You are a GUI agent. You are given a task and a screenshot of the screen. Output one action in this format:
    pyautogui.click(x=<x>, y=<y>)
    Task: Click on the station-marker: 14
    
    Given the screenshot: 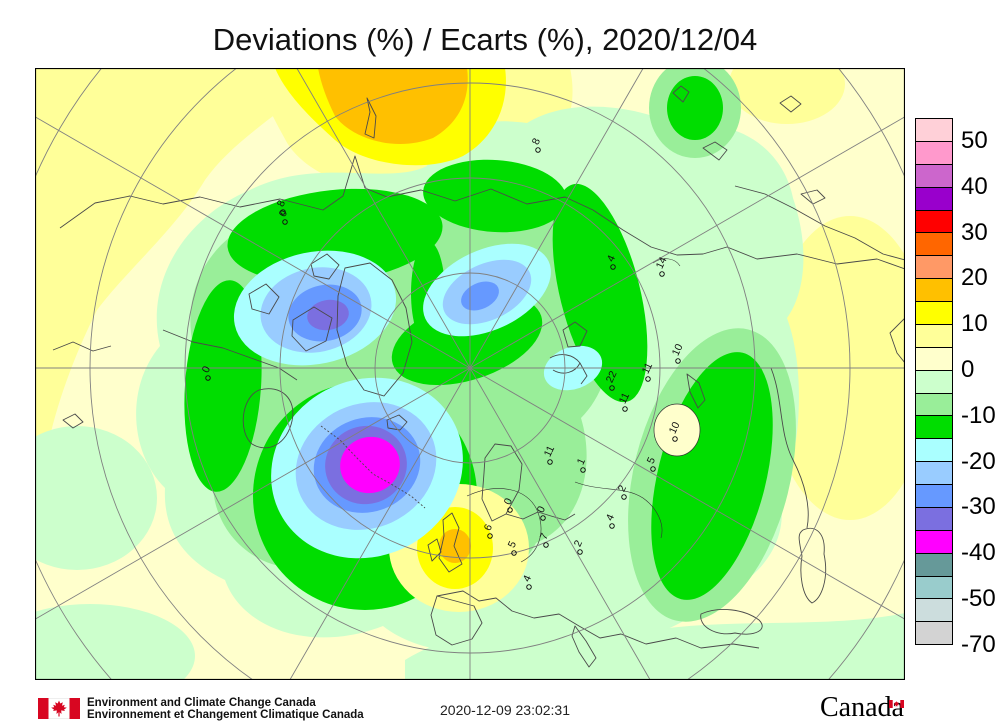 What is the action you would take?
    pyautogui.click(x=662, y=266)
    